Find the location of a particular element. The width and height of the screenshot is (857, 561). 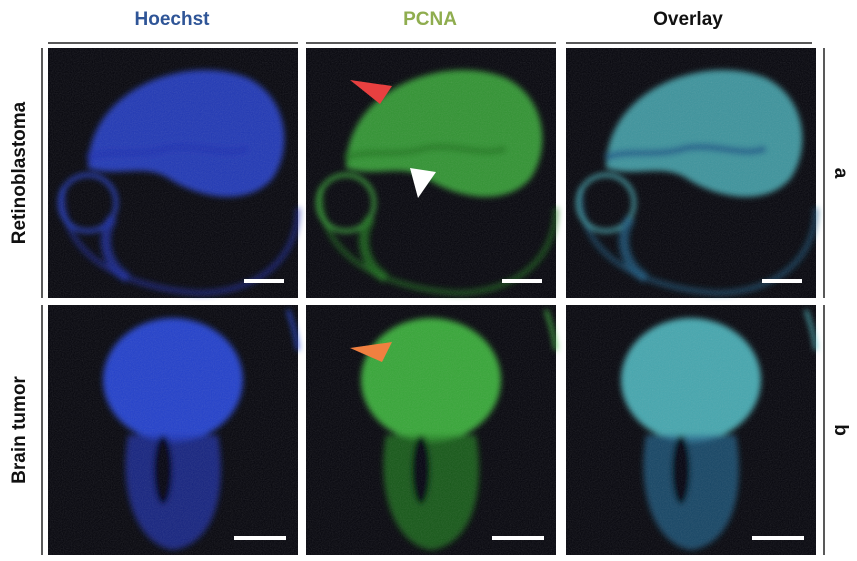

row-label: Retinoblastoma is located at coordinates (19, 172).